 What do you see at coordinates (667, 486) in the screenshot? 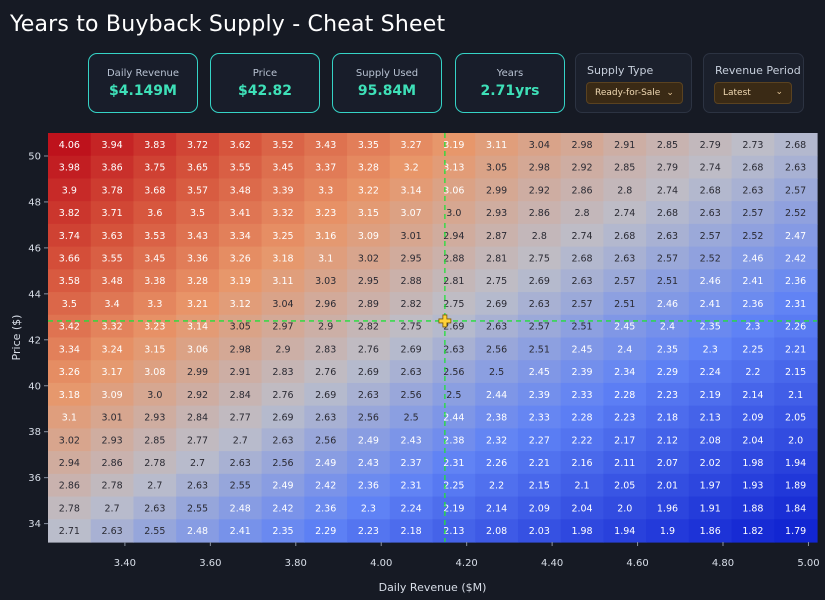
I see `cell-value-label: 2.01` at bounding box center [667, 486].